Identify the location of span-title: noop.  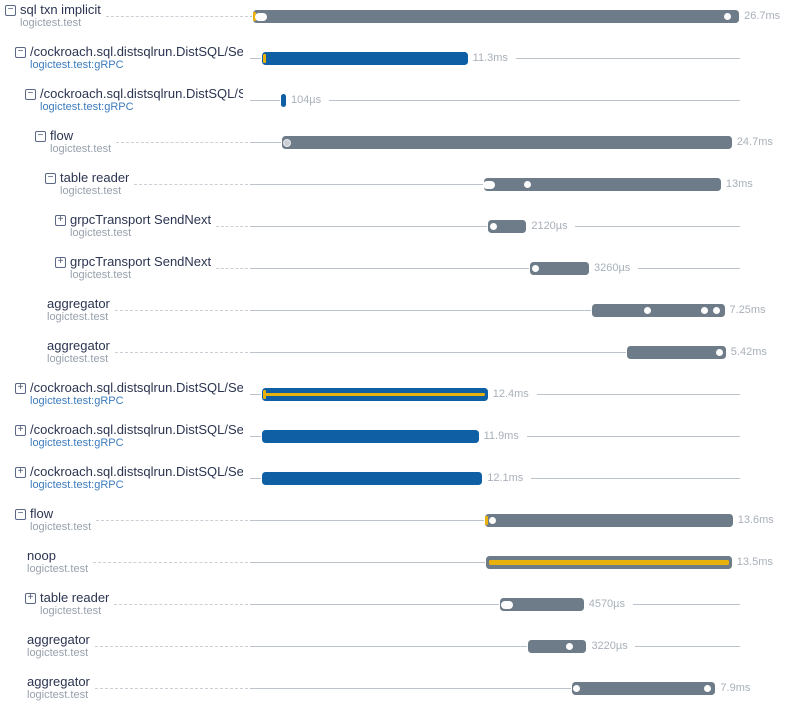
(41, 555).